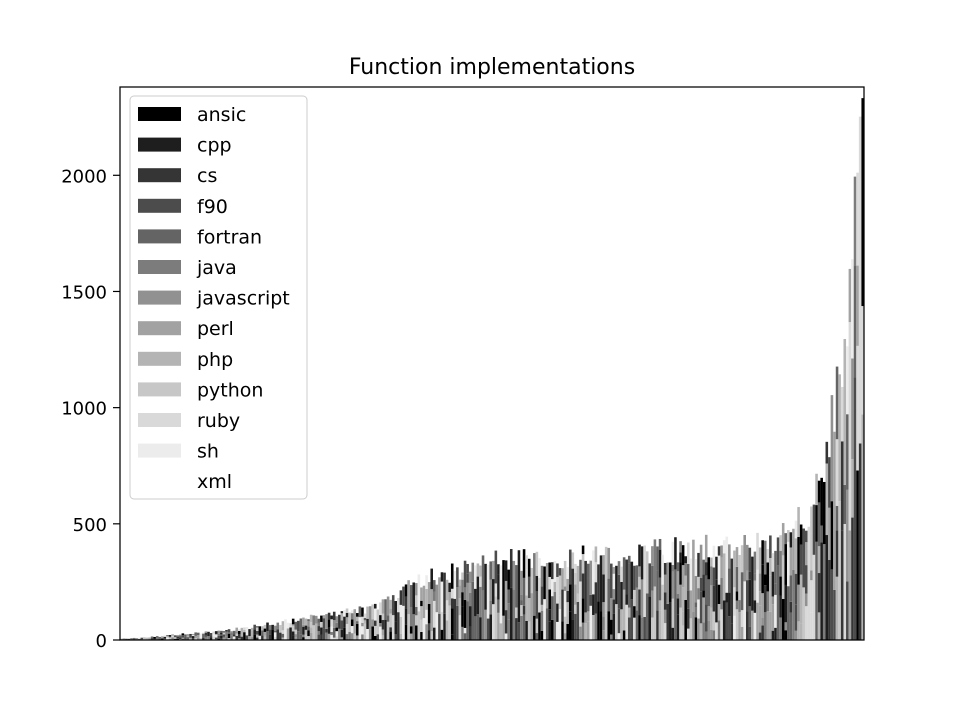 This screenshot has width=960, height=720. I want to click on legend-label: php, so click(215, 360).